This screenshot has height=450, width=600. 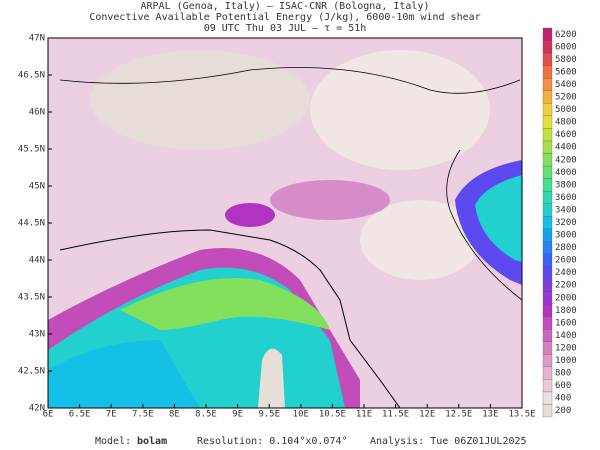 I want to click on colorbar-label: 4600, so click(x=566, y=135).